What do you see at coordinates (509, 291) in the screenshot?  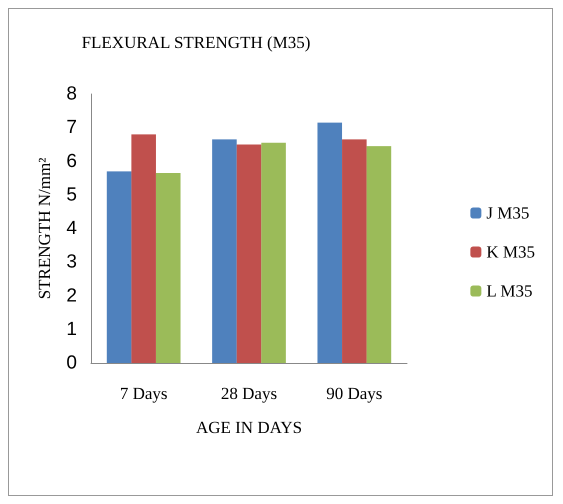 I see `legend-label: L M35` at bounding box center [509, 291].